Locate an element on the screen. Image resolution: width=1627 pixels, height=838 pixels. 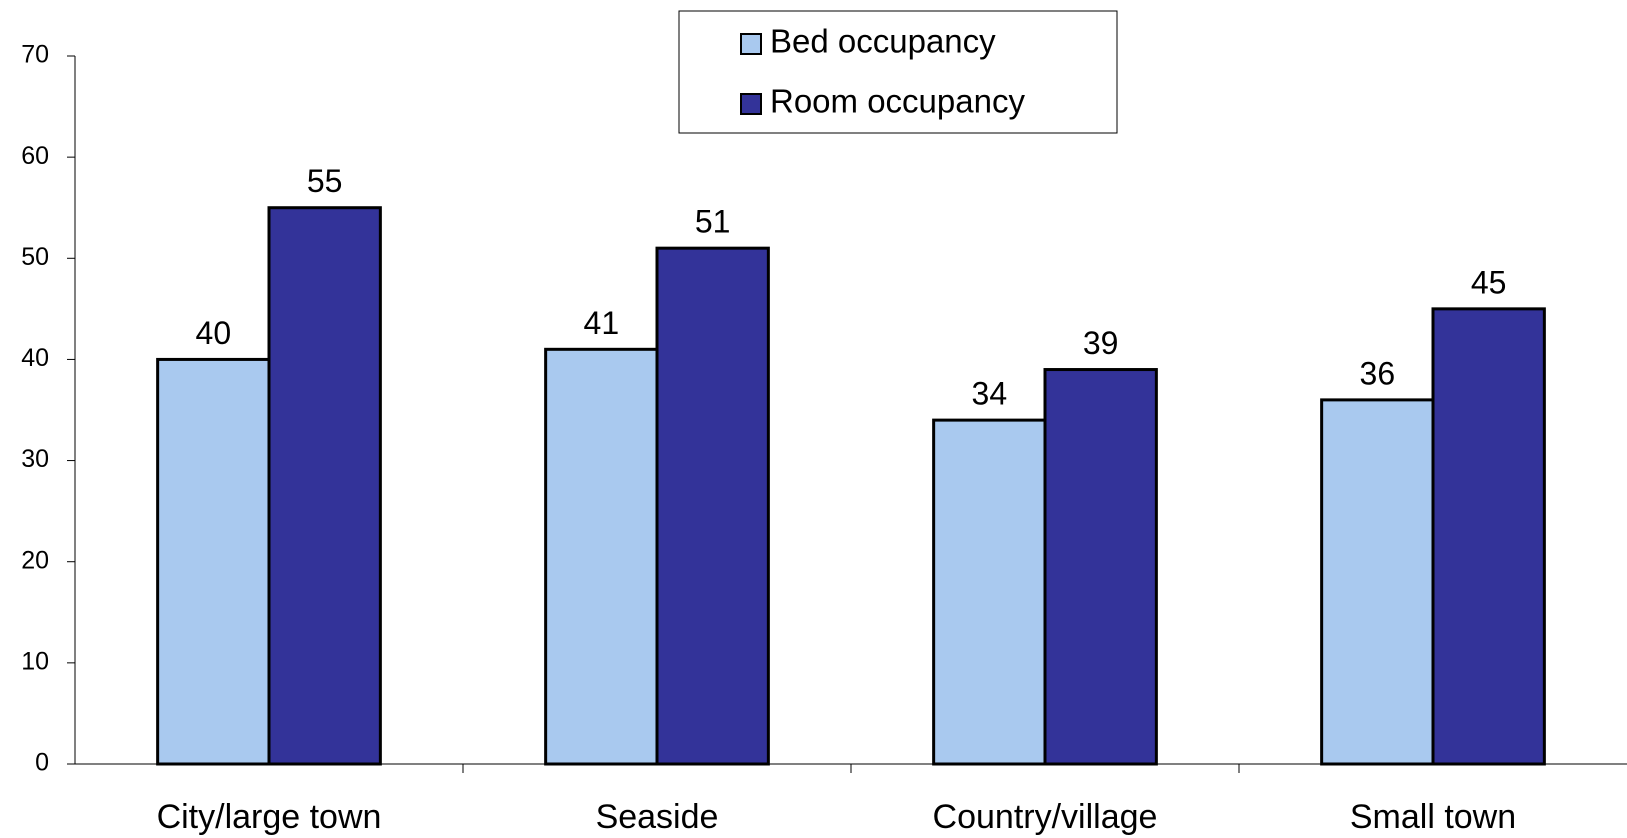
y-tick-label: 20 is located at coordinates (35, 560).